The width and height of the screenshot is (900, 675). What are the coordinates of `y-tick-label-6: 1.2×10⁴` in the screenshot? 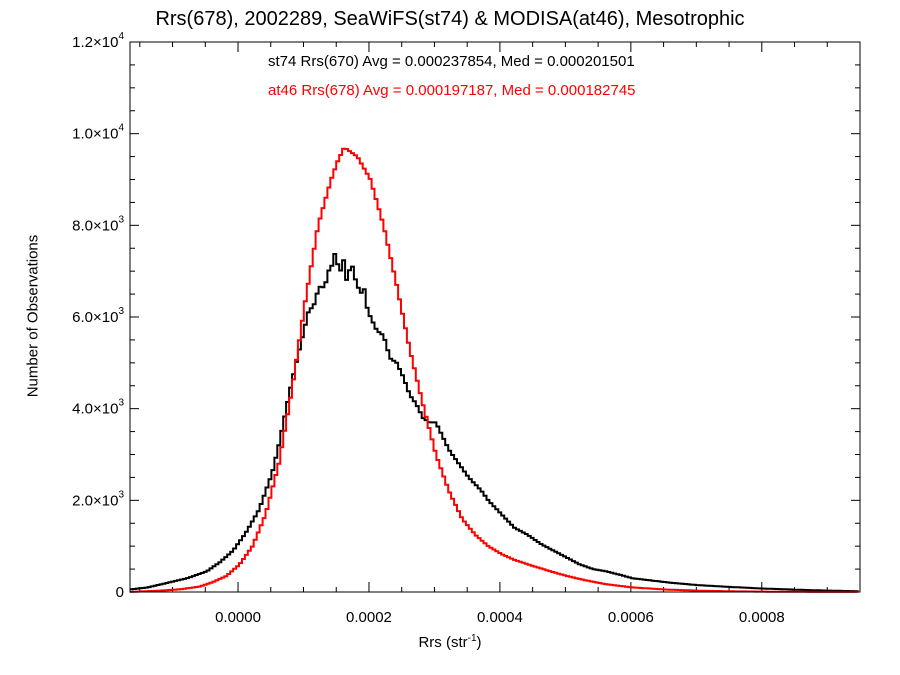 It's located at (98, 41).